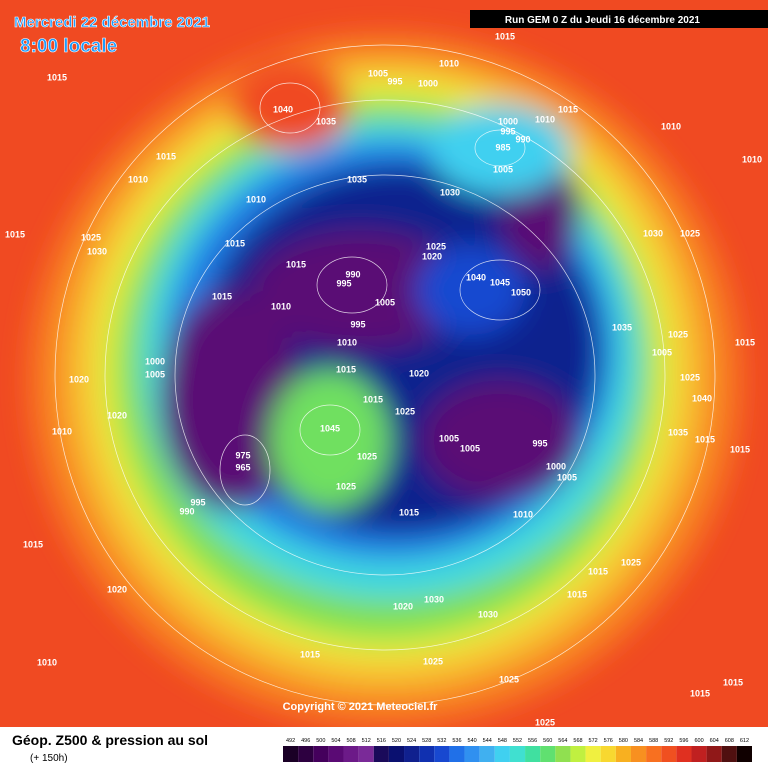 The image size is (768, 768). I want to click on legend-value: 572, so click(593, 741).